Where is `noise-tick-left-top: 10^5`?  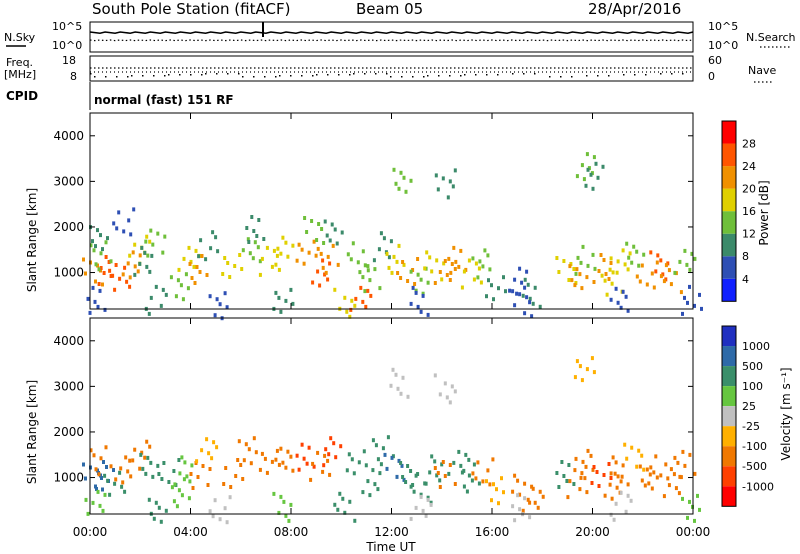
noise-tick-left-top: 10^5 is located at coordinates (67, 26).